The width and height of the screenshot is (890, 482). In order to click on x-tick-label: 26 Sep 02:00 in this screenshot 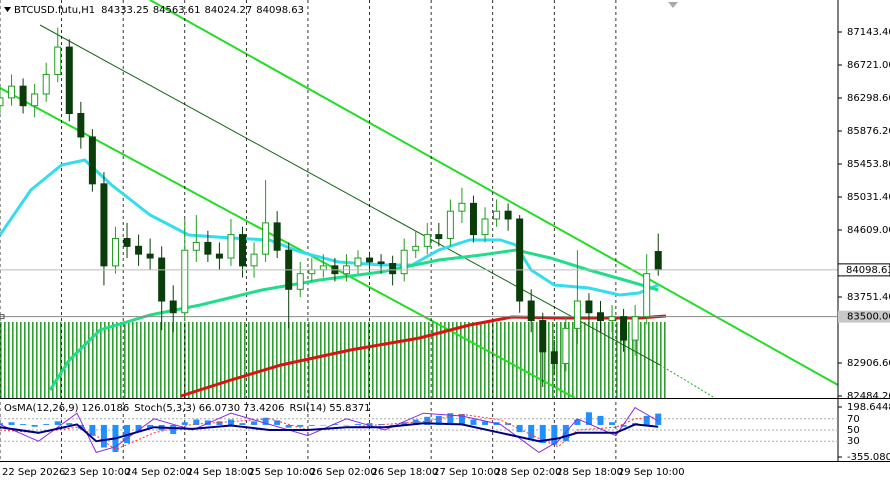, I will do `click(343, 472)`.